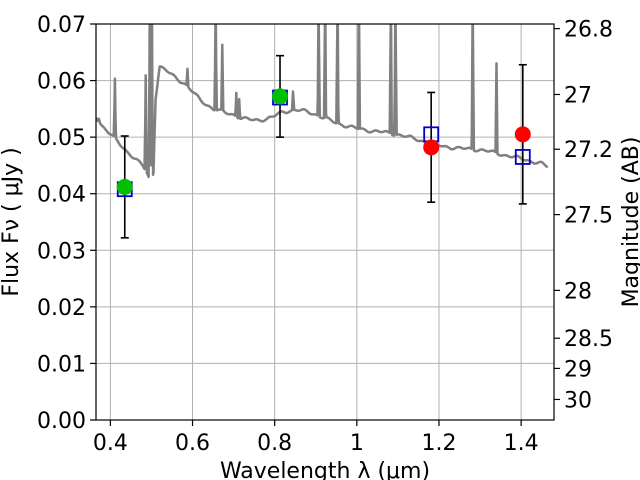  What do you see at coordinates (588, 30) in the screenshot?
I see `right-tick-label: 26.8` at bounding box center [588, 30].